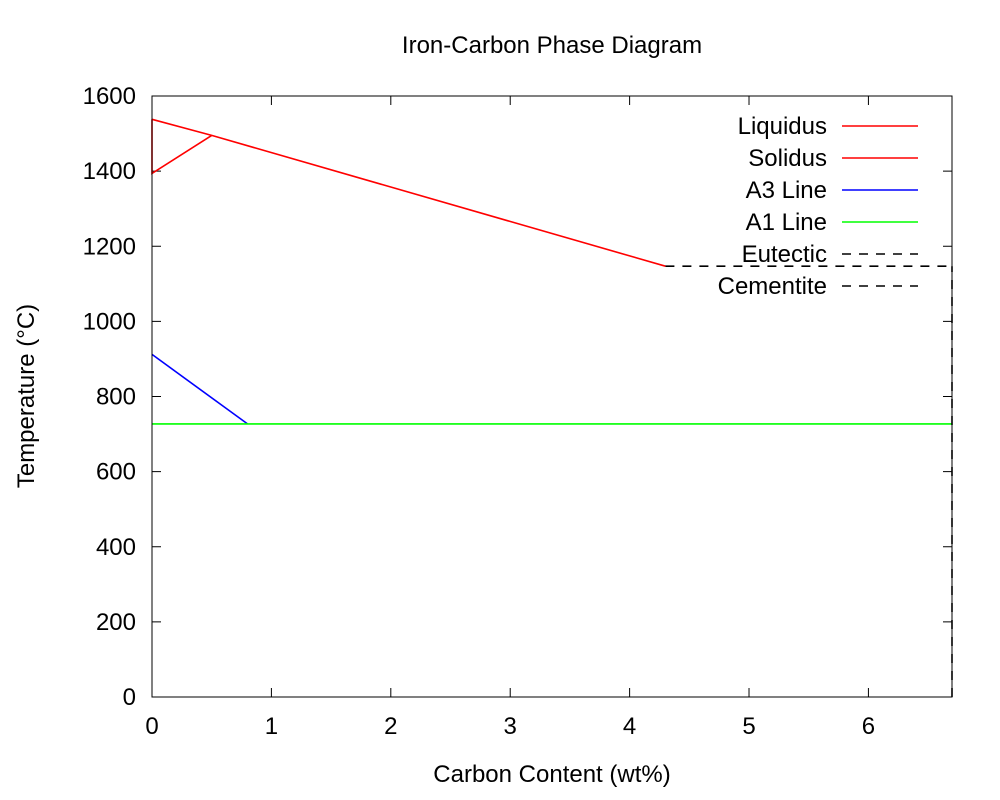 The image size is (1000, 800). Describe the element at coordinates (786, 190) in the screenshot. I see `legend-label: A3 Line` at that location.